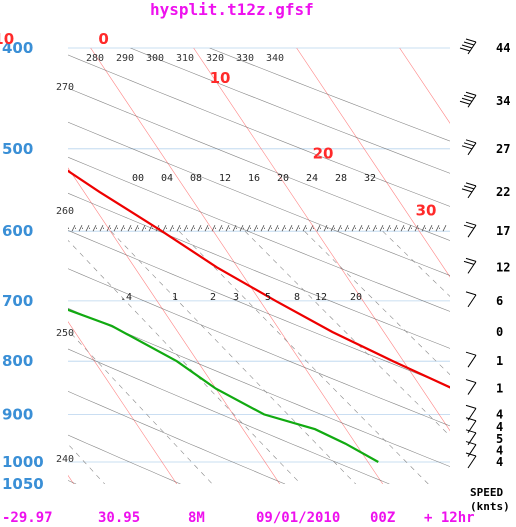 The width and height of the screenshot is (516, 527). Describe the element at coordinates (185, 58) in the screenshot. I see `theta-label: 310` at that location.